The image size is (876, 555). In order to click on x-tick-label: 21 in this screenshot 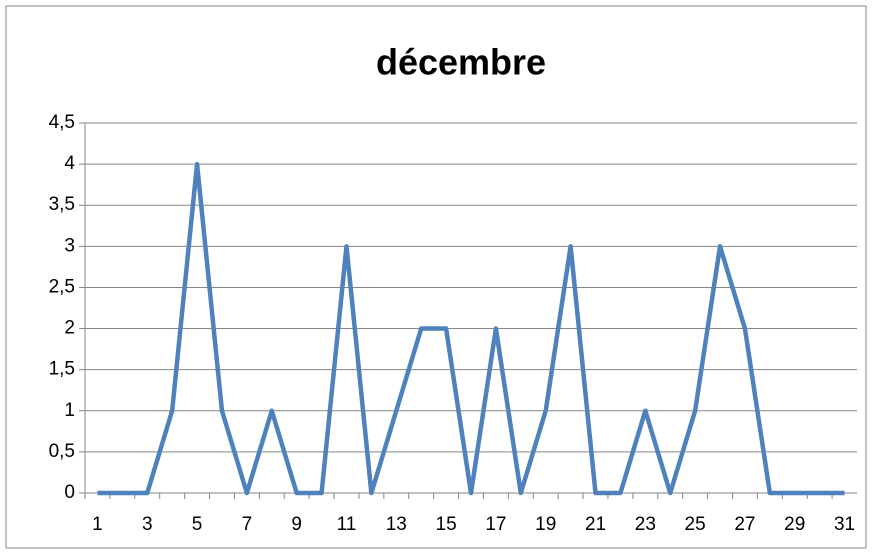, I will do `click(595, 524)`.